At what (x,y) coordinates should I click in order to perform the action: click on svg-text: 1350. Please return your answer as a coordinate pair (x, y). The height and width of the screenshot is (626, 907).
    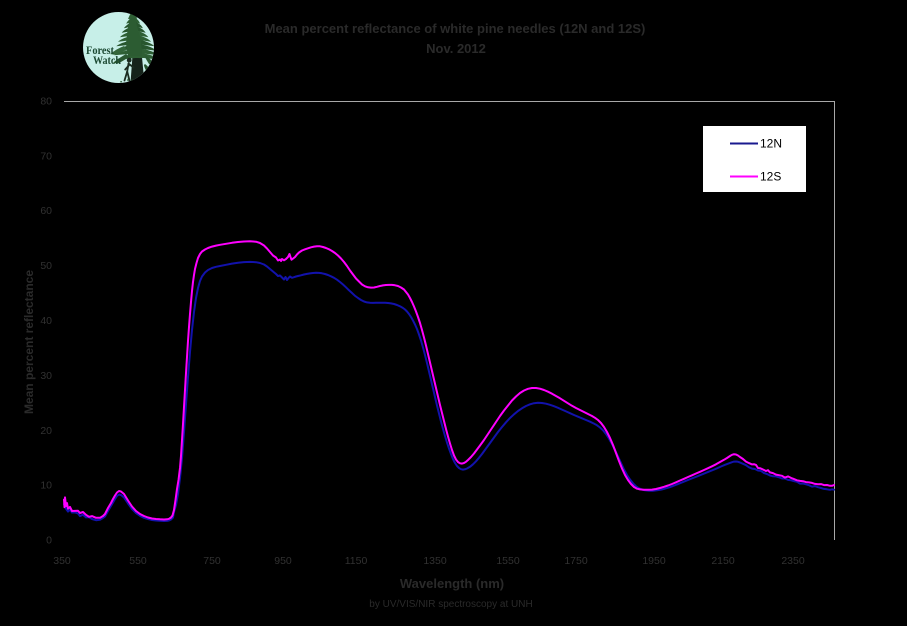
    Looking at the image, I should click on (435, 561).